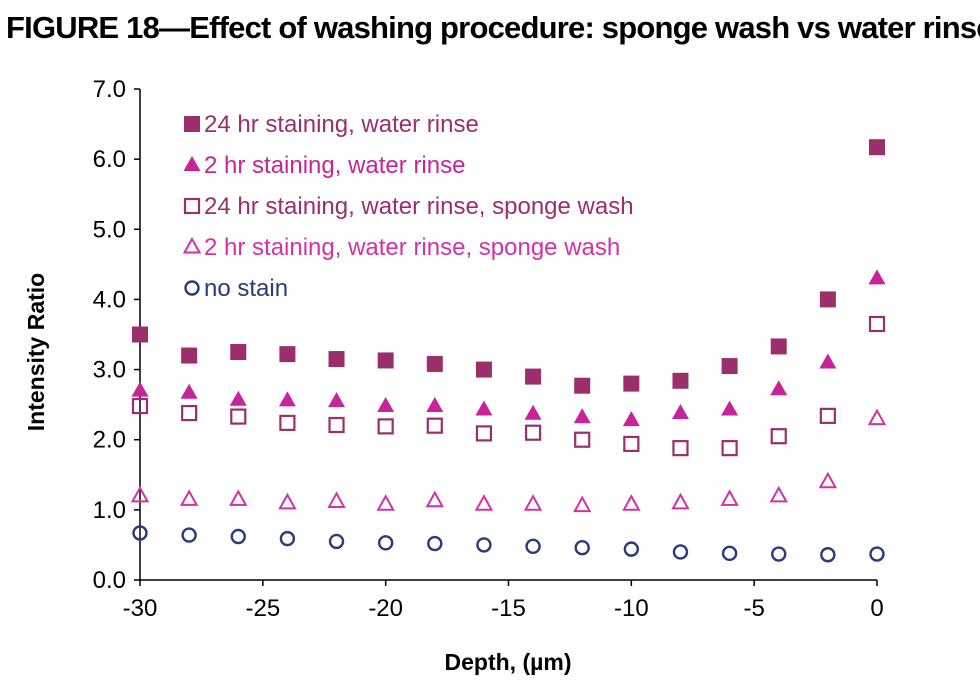 Image resolution: width=980 pixels, height=684 pixels. What do you see at coordinates (876, 608) in the screenshot?
I see `x-tick-label: 0` at bounding box center [876, 608].